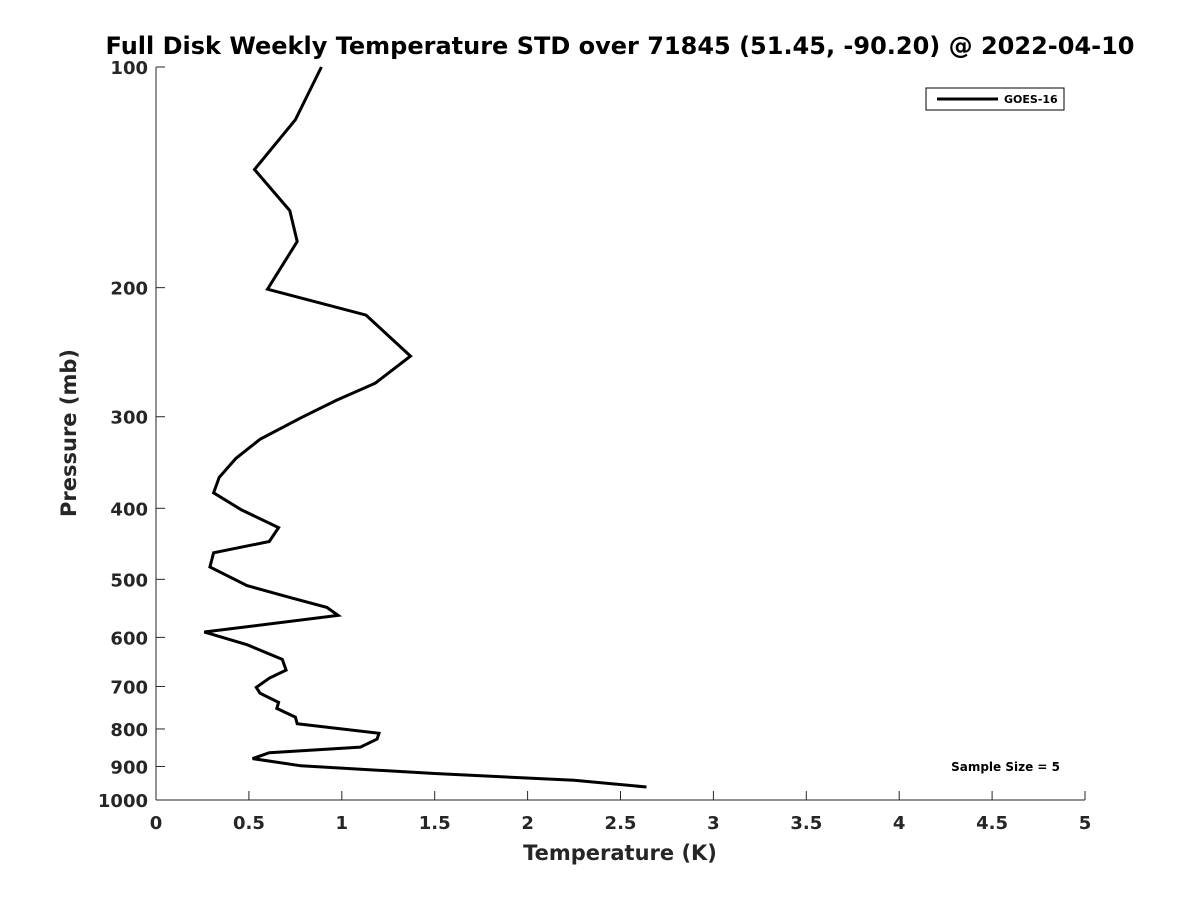  Describe the element at coordinates (1031, 99) in the screenshot. I see `legend-label: GOES-16` at that location.